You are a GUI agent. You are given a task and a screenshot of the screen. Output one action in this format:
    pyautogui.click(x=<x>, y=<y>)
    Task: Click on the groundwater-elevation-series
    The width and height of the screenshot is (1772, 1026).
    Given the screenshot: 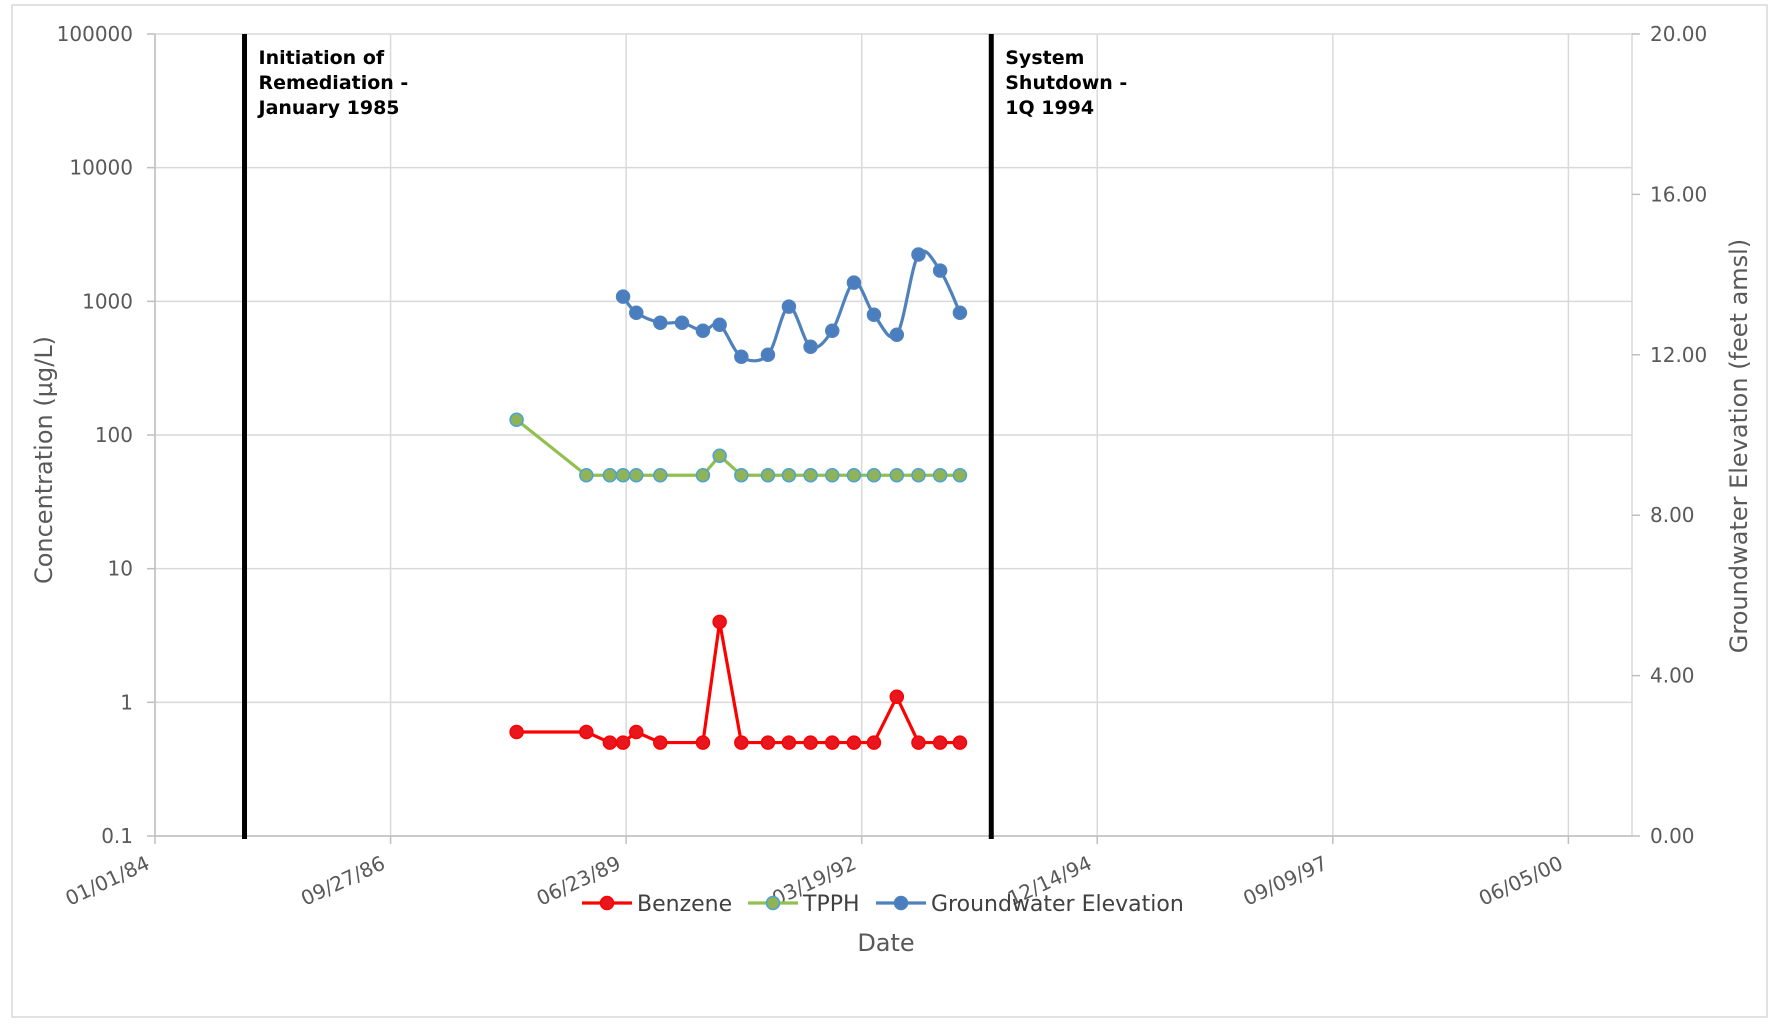 What is the action you would take?
    pyautogui.click(x=791, y=306)
    